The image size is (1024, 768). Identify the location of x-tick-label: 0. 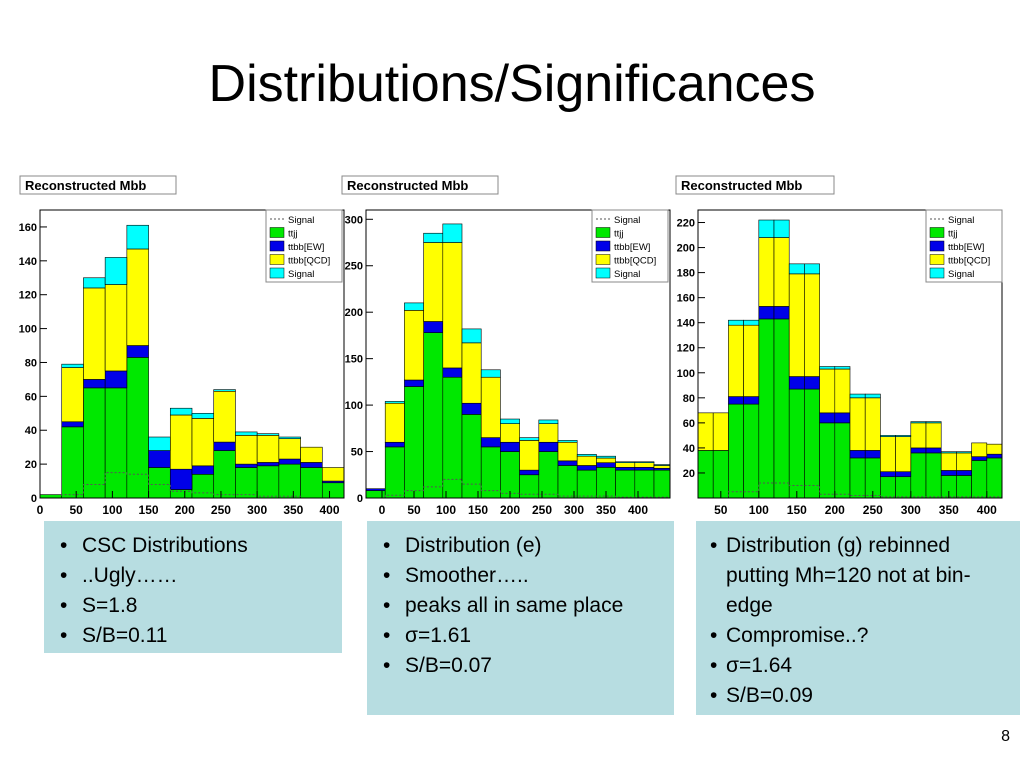
(40, 510).